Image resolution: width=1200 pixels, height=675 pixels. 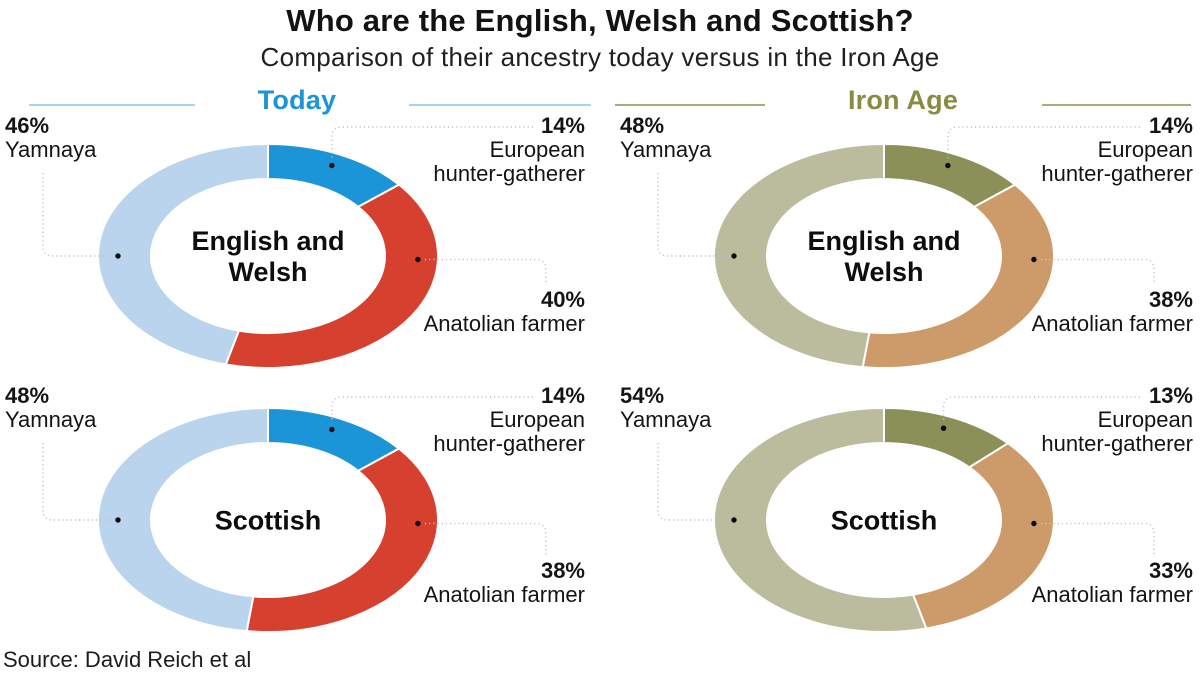 I want to click on header-rule-ironage-left, so click(x=690, y=105).